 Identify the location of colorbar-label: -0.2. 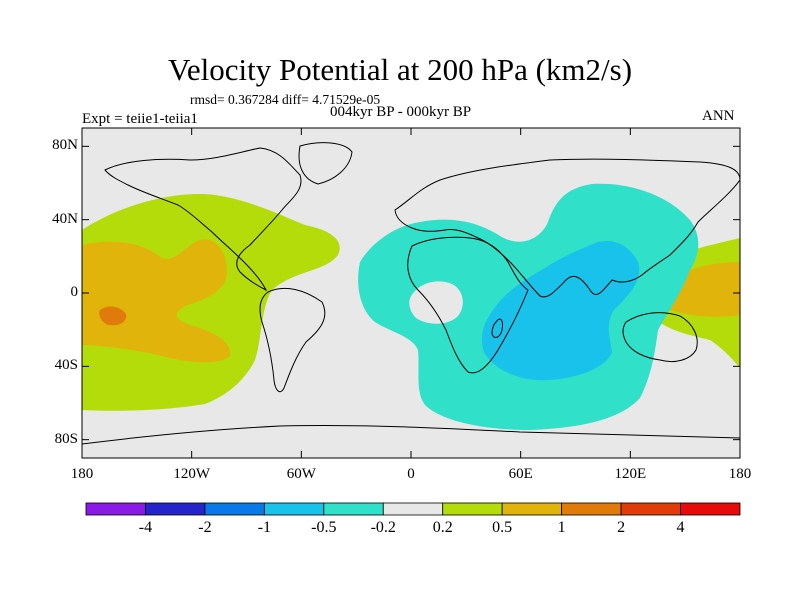
(383, 527).